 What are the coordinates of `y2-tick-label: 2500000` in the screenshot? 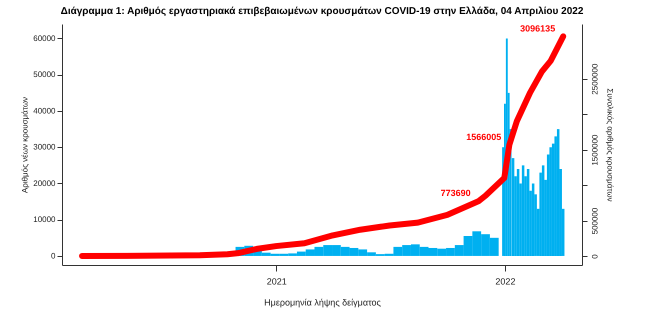 It's located at (595, 79).